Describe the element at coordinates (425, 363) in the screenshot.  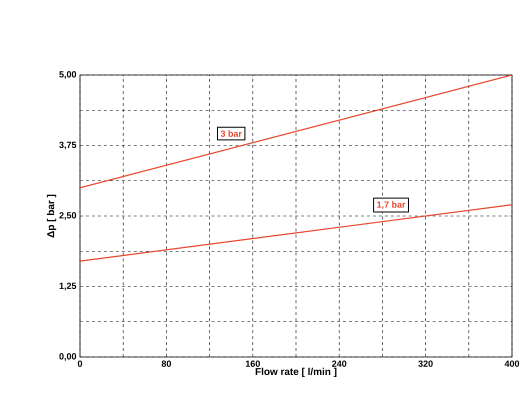
I see `x-tick-label: 320` at that location.